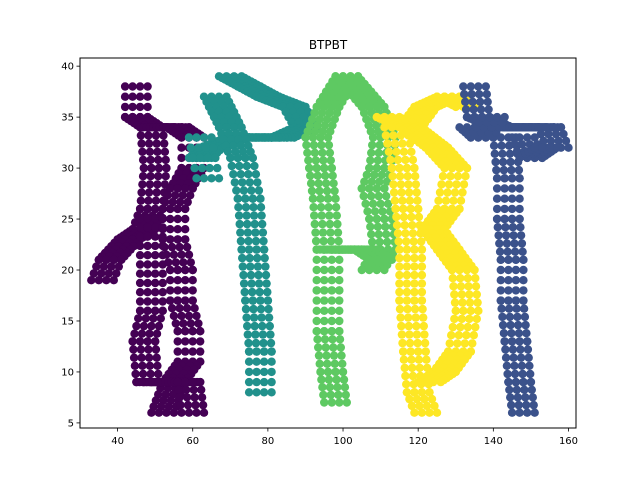  I want to click on x-tick-label: 100, so click(342, 441).